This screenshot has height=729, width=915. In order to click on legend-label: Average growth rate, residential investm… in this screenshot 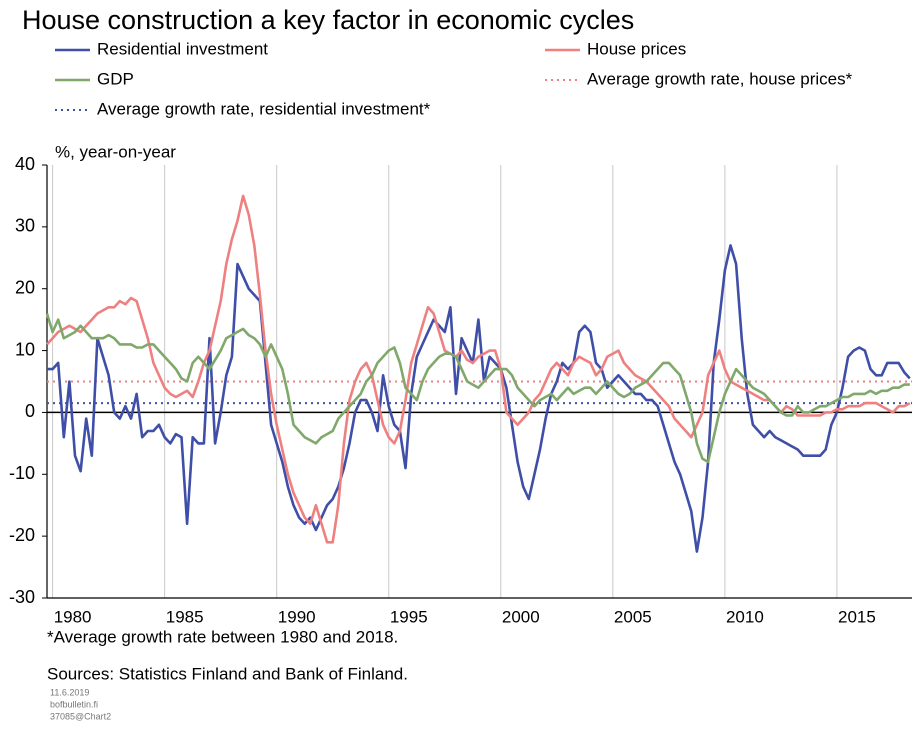, I will do `click(264, 108)`.